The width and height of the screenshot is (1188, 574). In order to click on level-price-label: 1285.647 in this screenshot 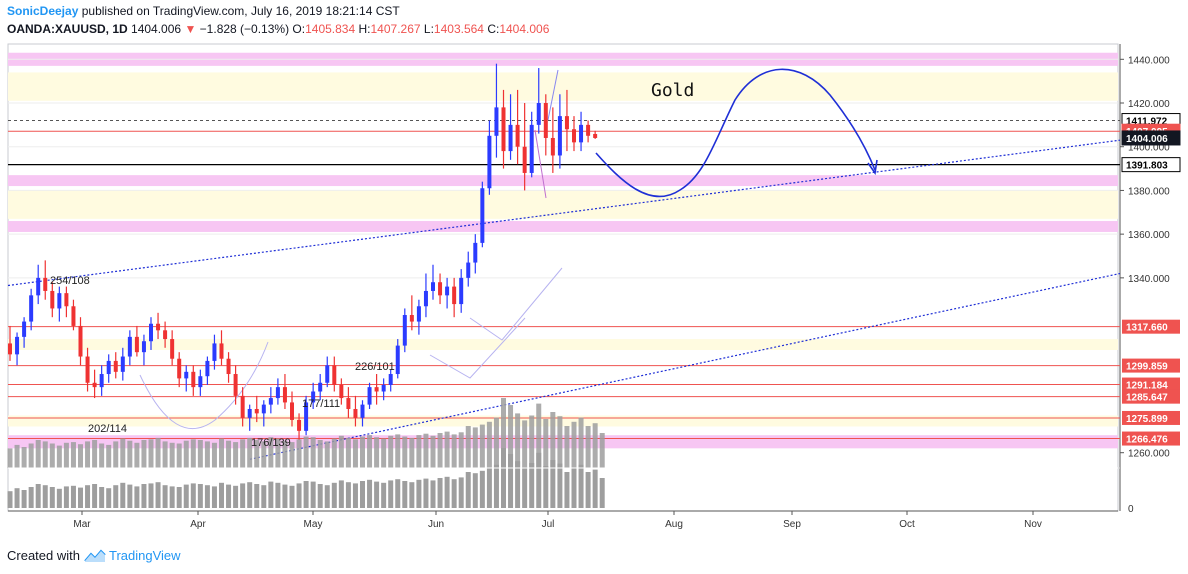, I will do `click(1147, 398)`.